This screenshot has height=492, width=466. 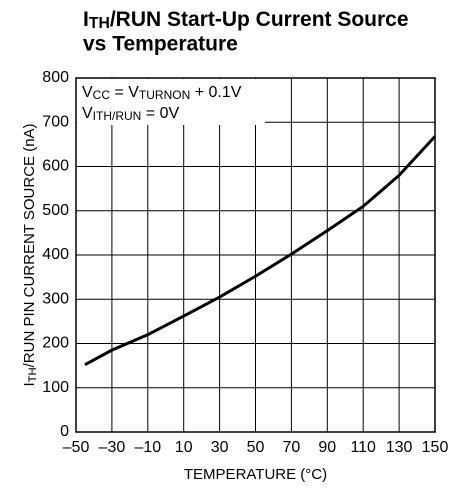 I want to click on y-tick-label: 400, so click(x=55, y=254).